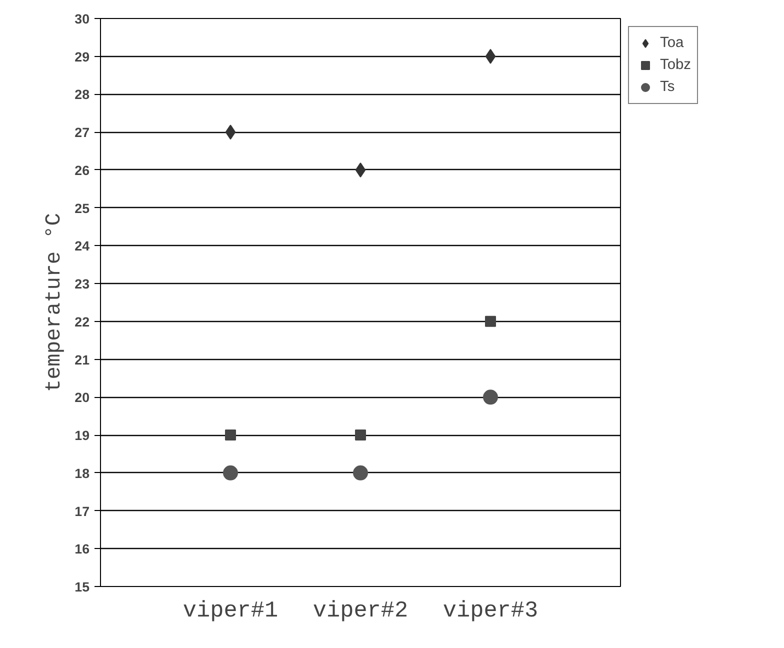 Image resolution: width=784 pixels, height=648 pixels. What do you see at coordinates (82, 132) in the screenshot?
I see `y-tick-label: 27` at bounding box center [82, 132].